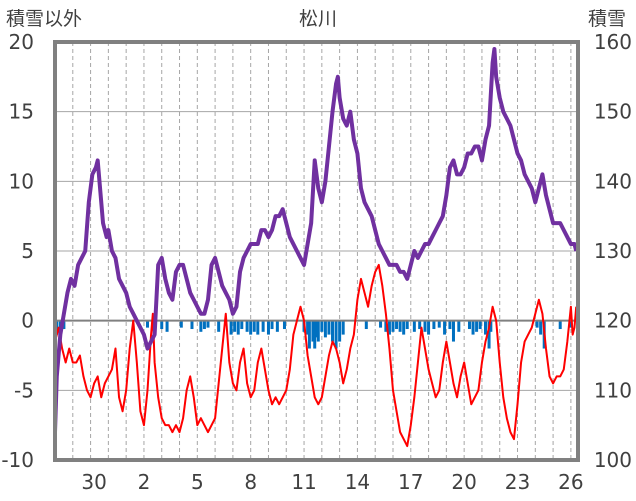 This screenshot has width=636, height=501. Describe the element at coordinates (17, 460) in the screenshot. I see `y-tick-left: -10` at that location.